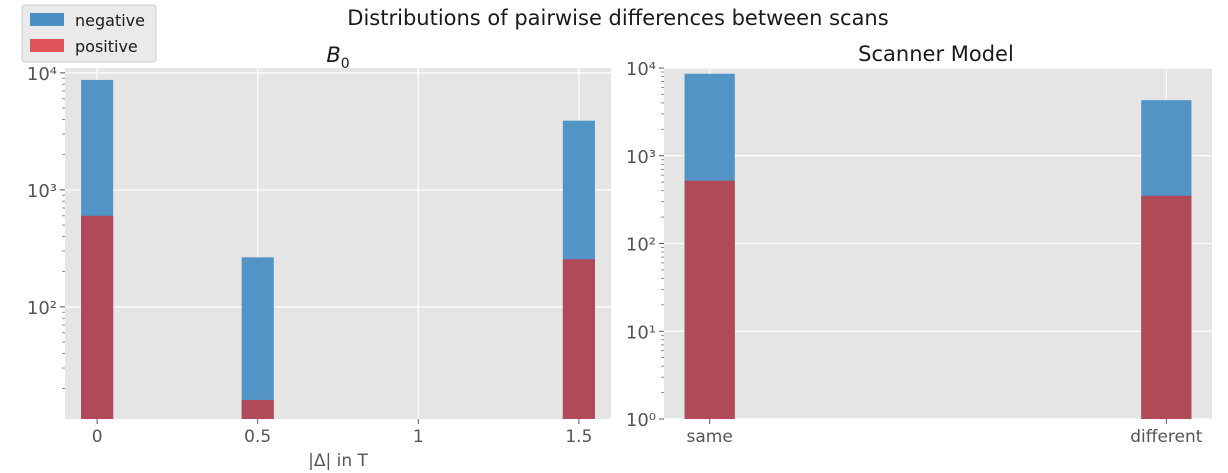 This screenshot has width=1228, height=473. Describe the element at coordinates (89, 33) in the screenshot. I see `legend: negative positive` at that location.